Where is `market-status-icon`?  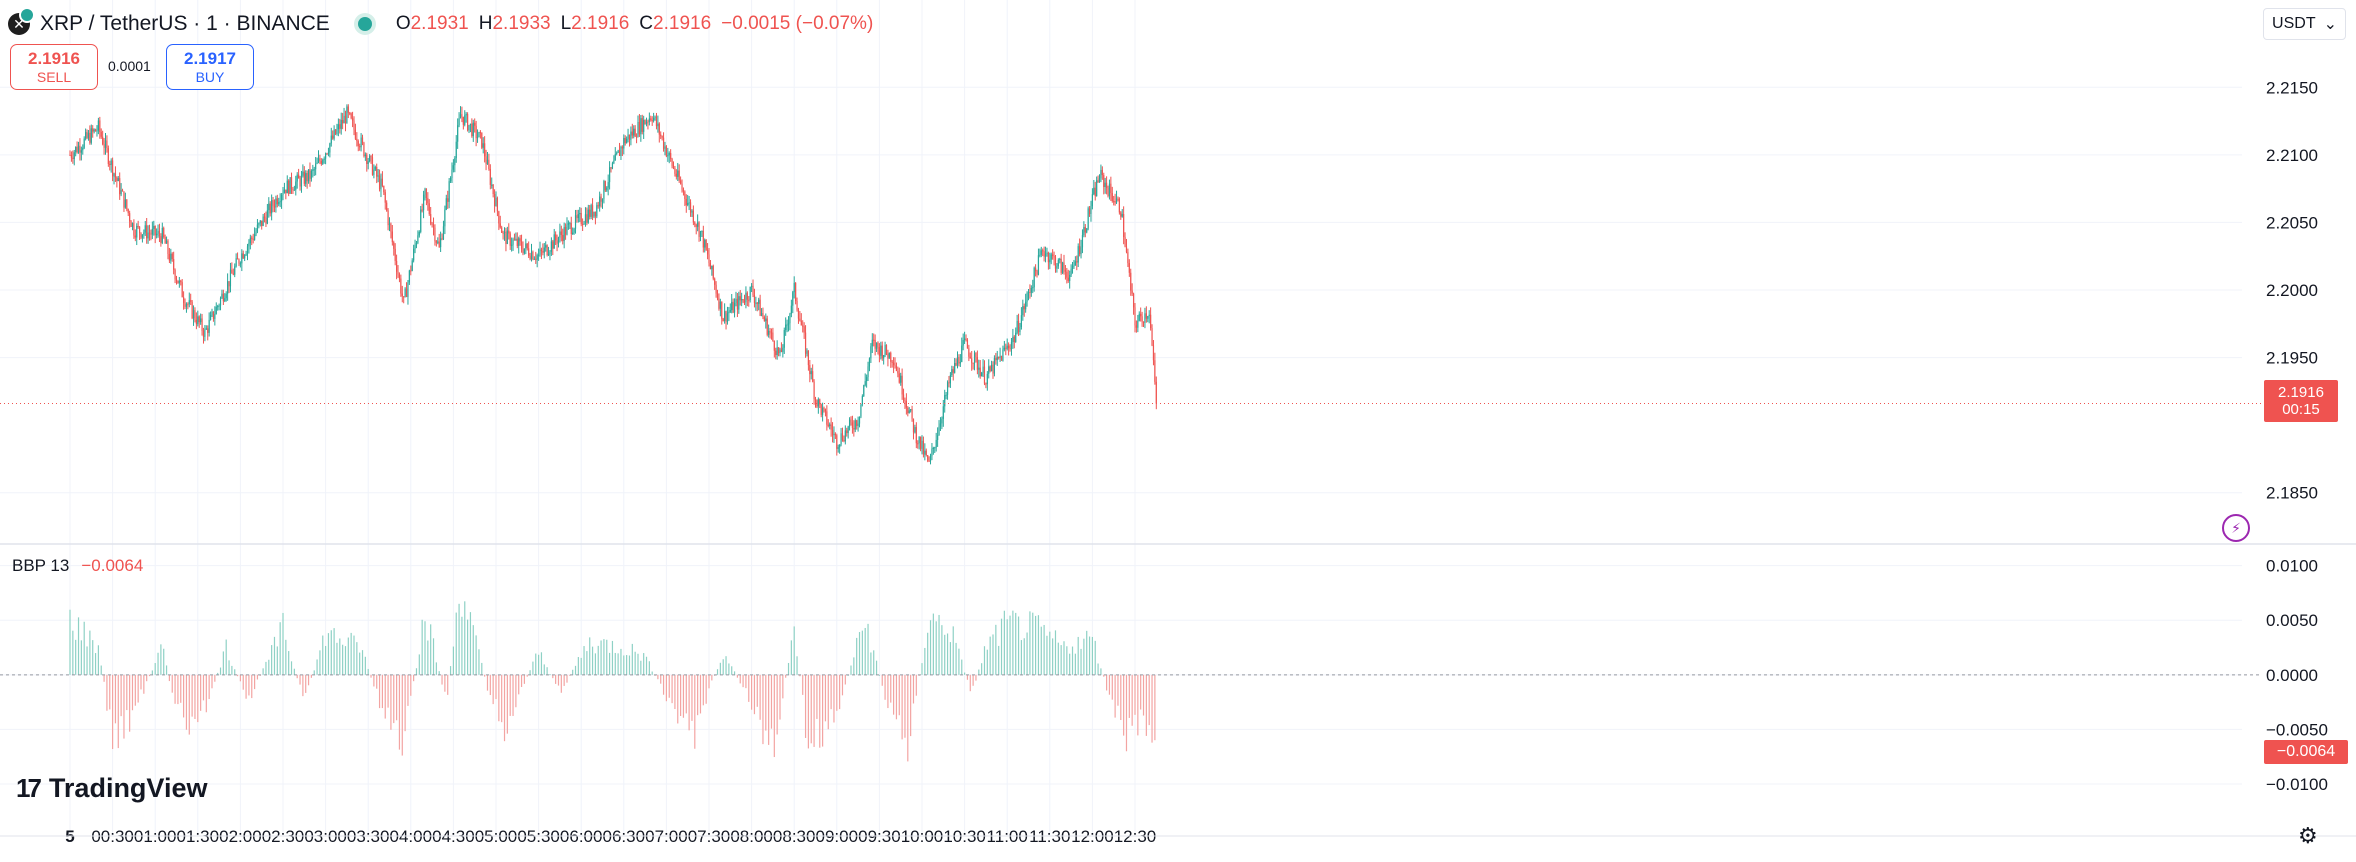
market-status-icon is located at coordinates (364, 24).